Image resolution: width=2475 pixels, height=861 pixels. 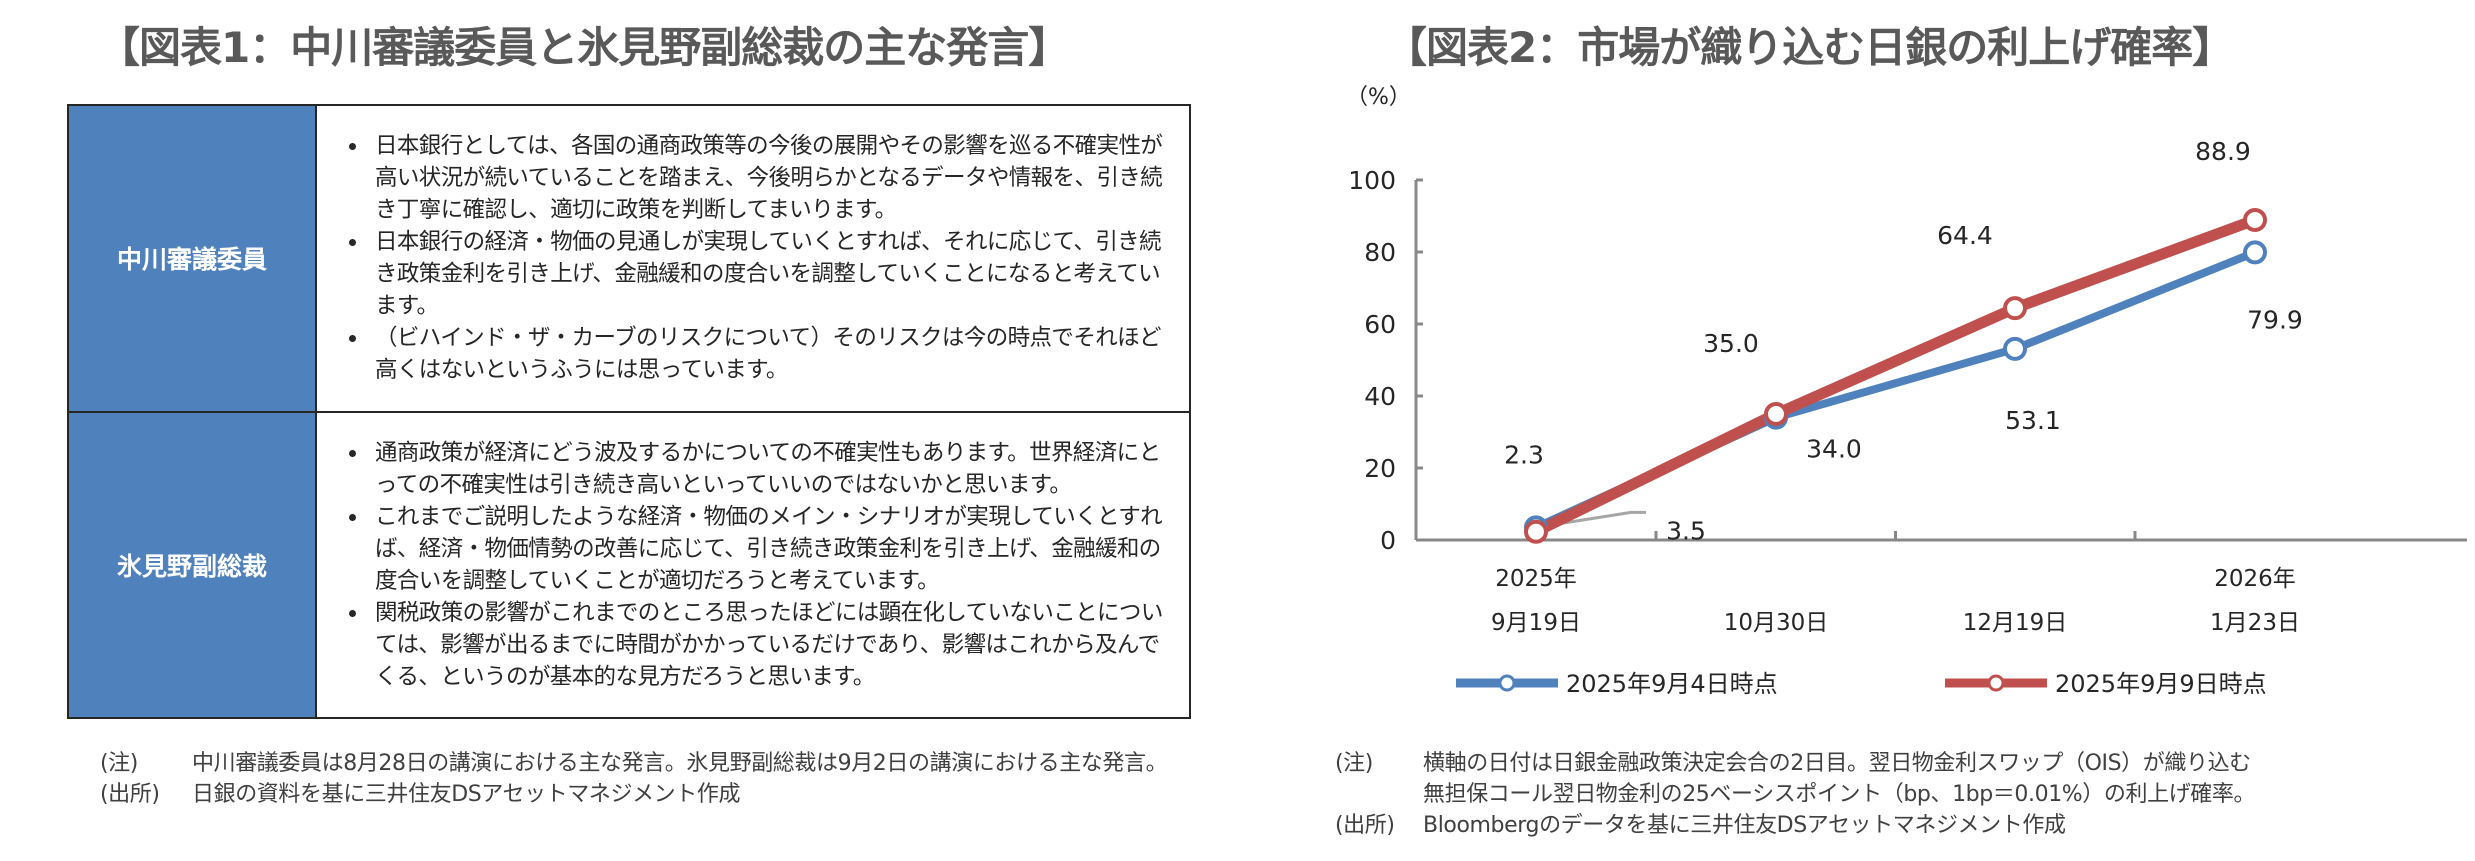 I want to click on data-label: 64.4, so click(x=1965, y=235).